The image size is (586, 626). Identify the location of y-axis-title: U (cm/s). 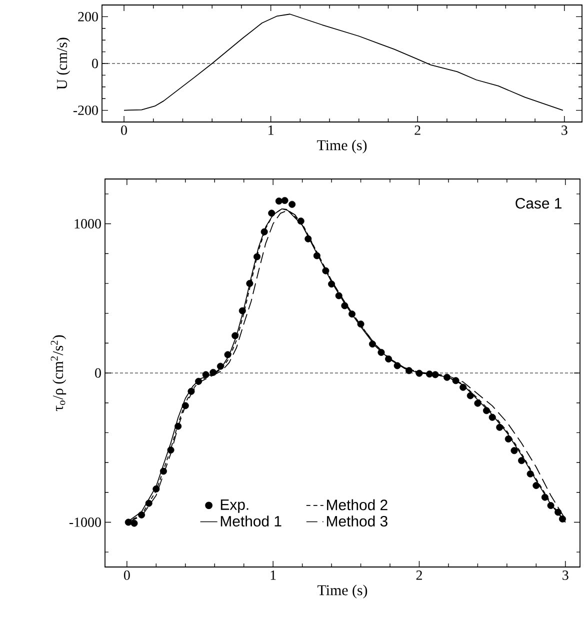
(63, 64).